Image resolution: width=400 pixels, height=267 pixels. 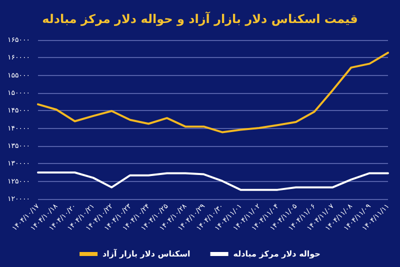 I want to click on legend-label: اسکناس دلار بازار آزاد, so click(x=146, y=253).